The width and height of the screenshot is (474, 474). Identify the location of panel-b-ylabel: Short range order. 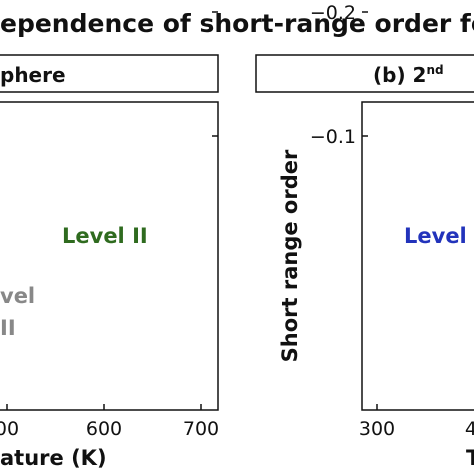
(290, 255).